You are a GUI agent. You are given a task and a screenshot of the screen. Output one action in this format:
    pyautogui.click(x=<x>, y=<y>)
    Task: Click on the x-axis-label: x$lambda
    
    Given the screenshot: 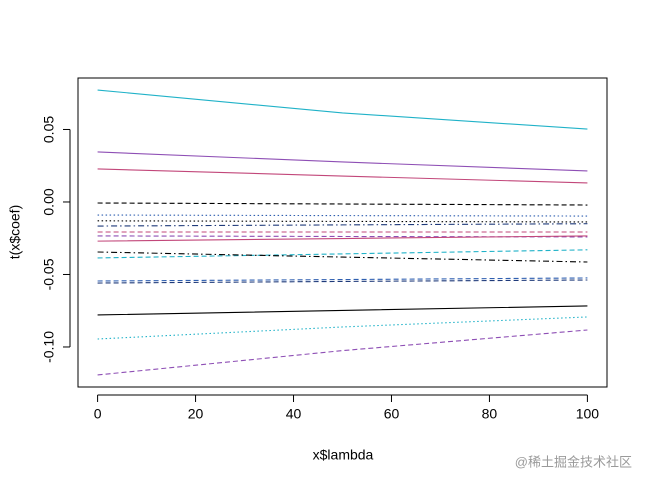 What is the action you would take?
    pyautogui.click(x=343, y=455)
    